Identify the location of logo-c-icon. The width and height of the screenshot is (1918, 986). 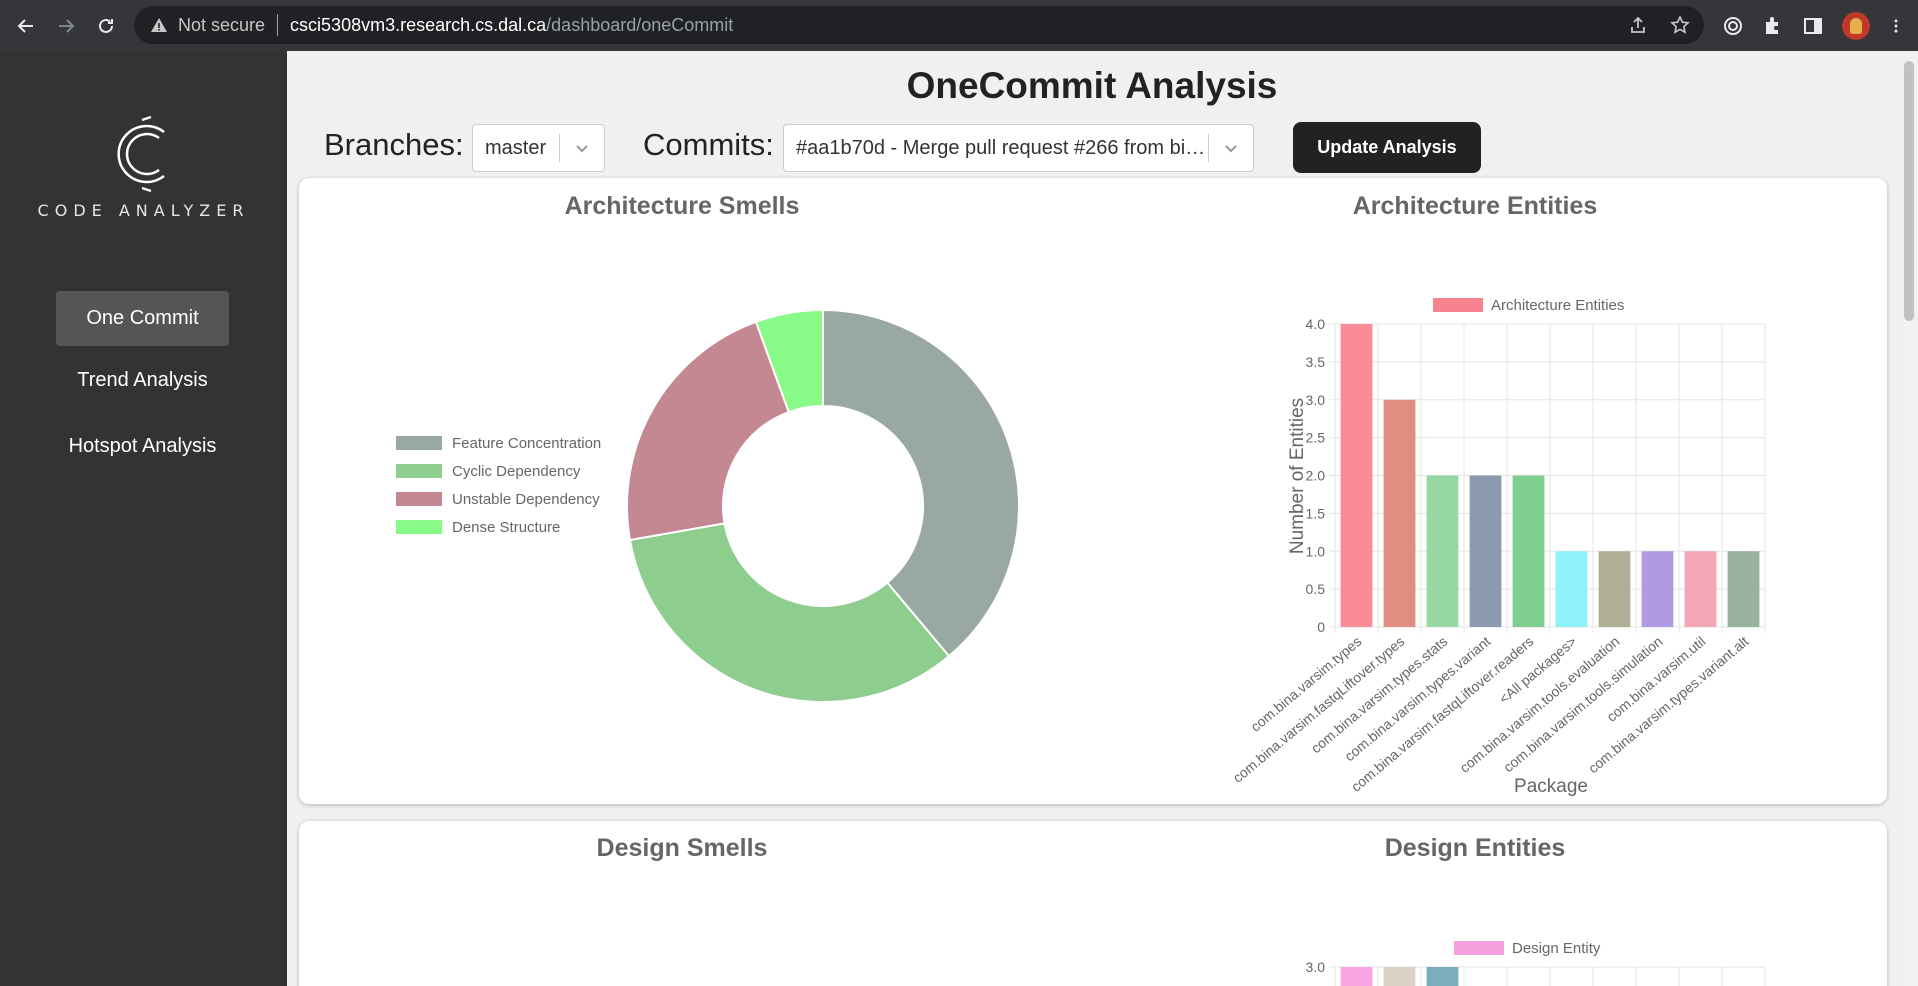
(141, 154).